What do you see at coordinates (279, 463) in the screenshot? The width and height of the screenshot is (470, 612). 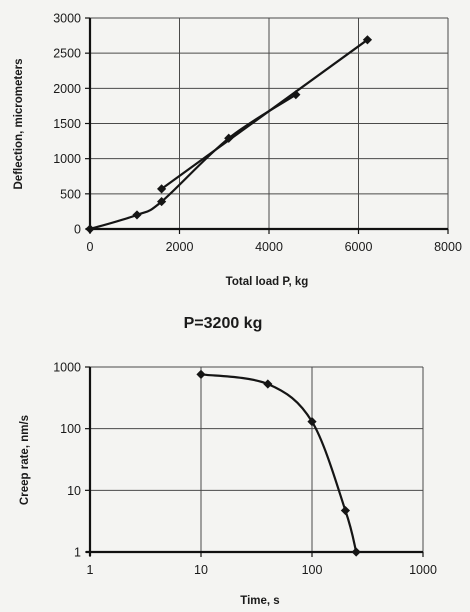 I see `chart2-series-line` at bounding box center [279, 463].